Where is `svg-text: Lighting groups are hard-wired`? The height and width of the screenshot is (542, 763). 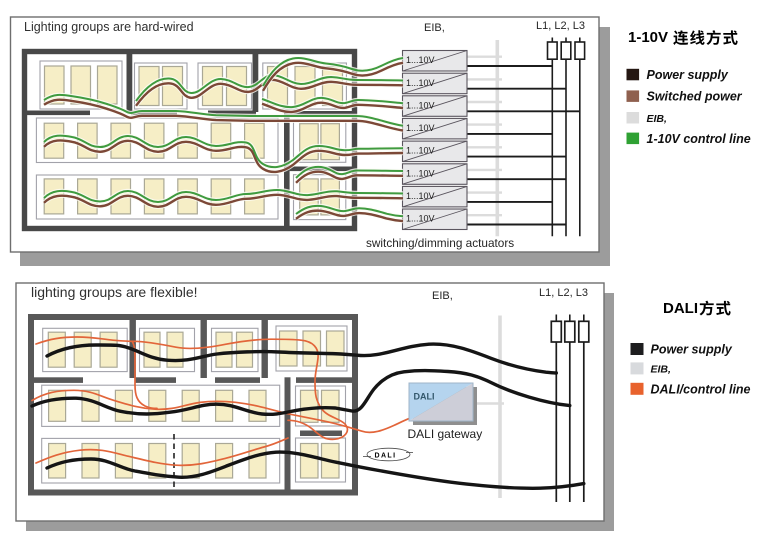
svg-text: Lighting groups are hard-wired is located at coordinates (109, 27).